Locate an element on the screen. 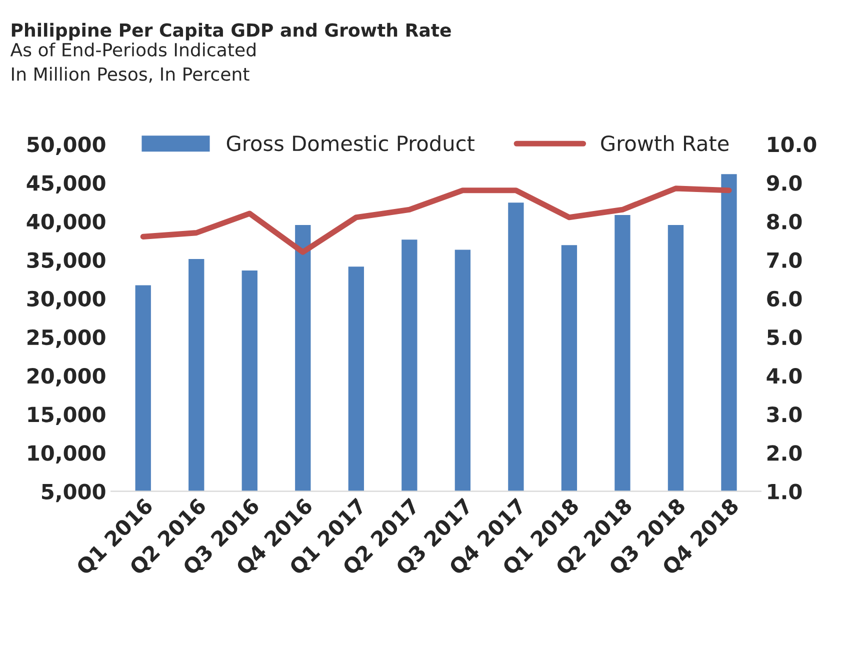 The image size is (855, 655). y2-tick-label: 5.0 is located at coordinates (784, 337).